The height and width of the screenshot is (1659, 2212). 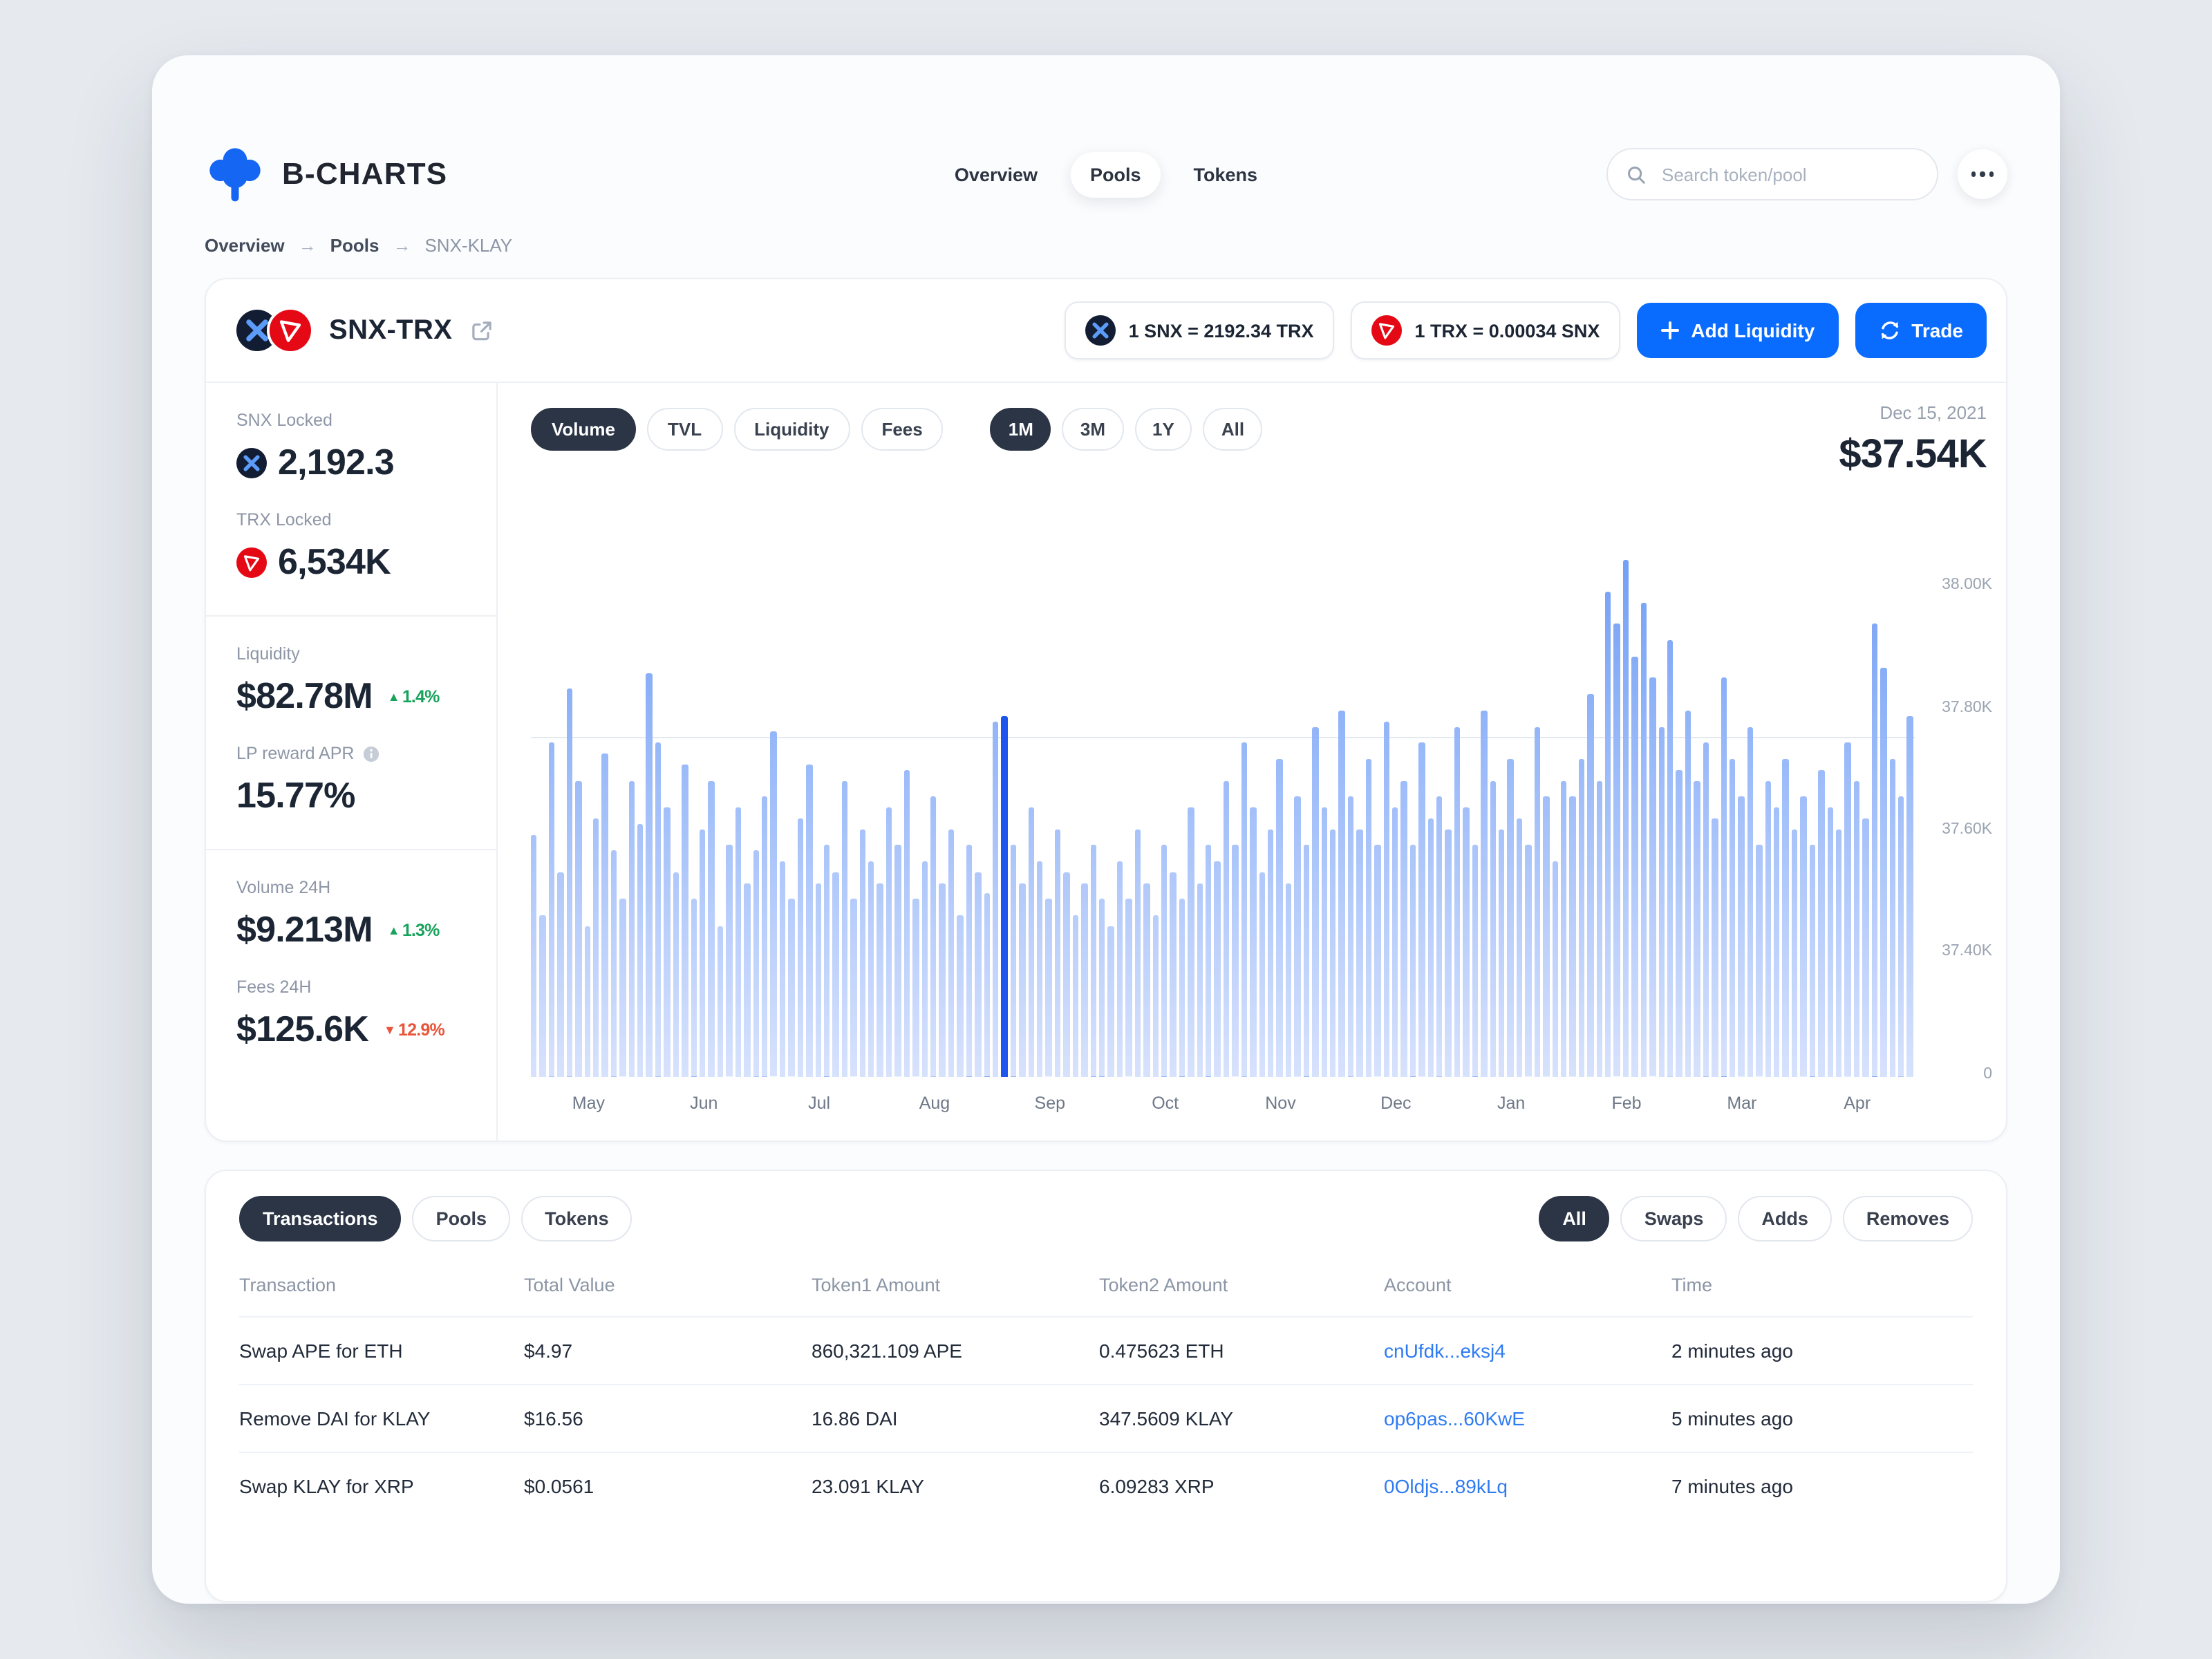 What do you see at coordinates (1789, 174) in the screenshot?
I see `search-input` at bounding box center [1789, 174].